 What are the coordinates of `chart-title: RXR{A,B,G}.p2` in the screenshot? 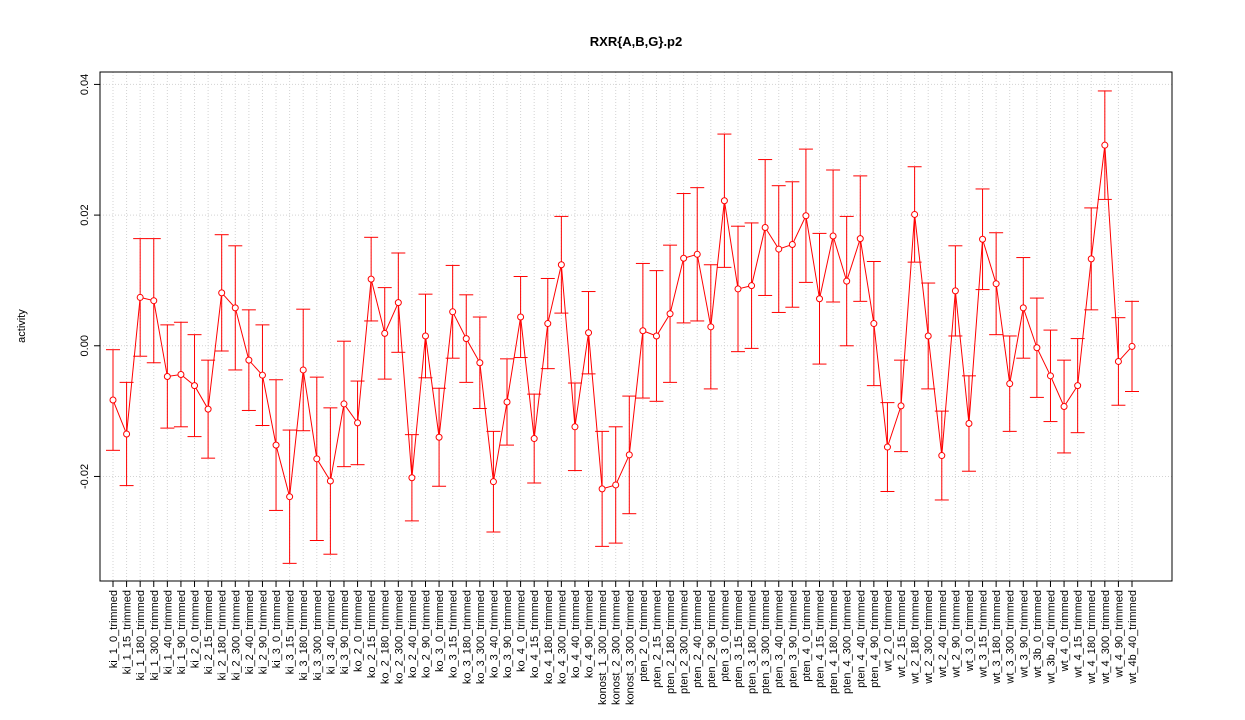 It's located at (636, 41).